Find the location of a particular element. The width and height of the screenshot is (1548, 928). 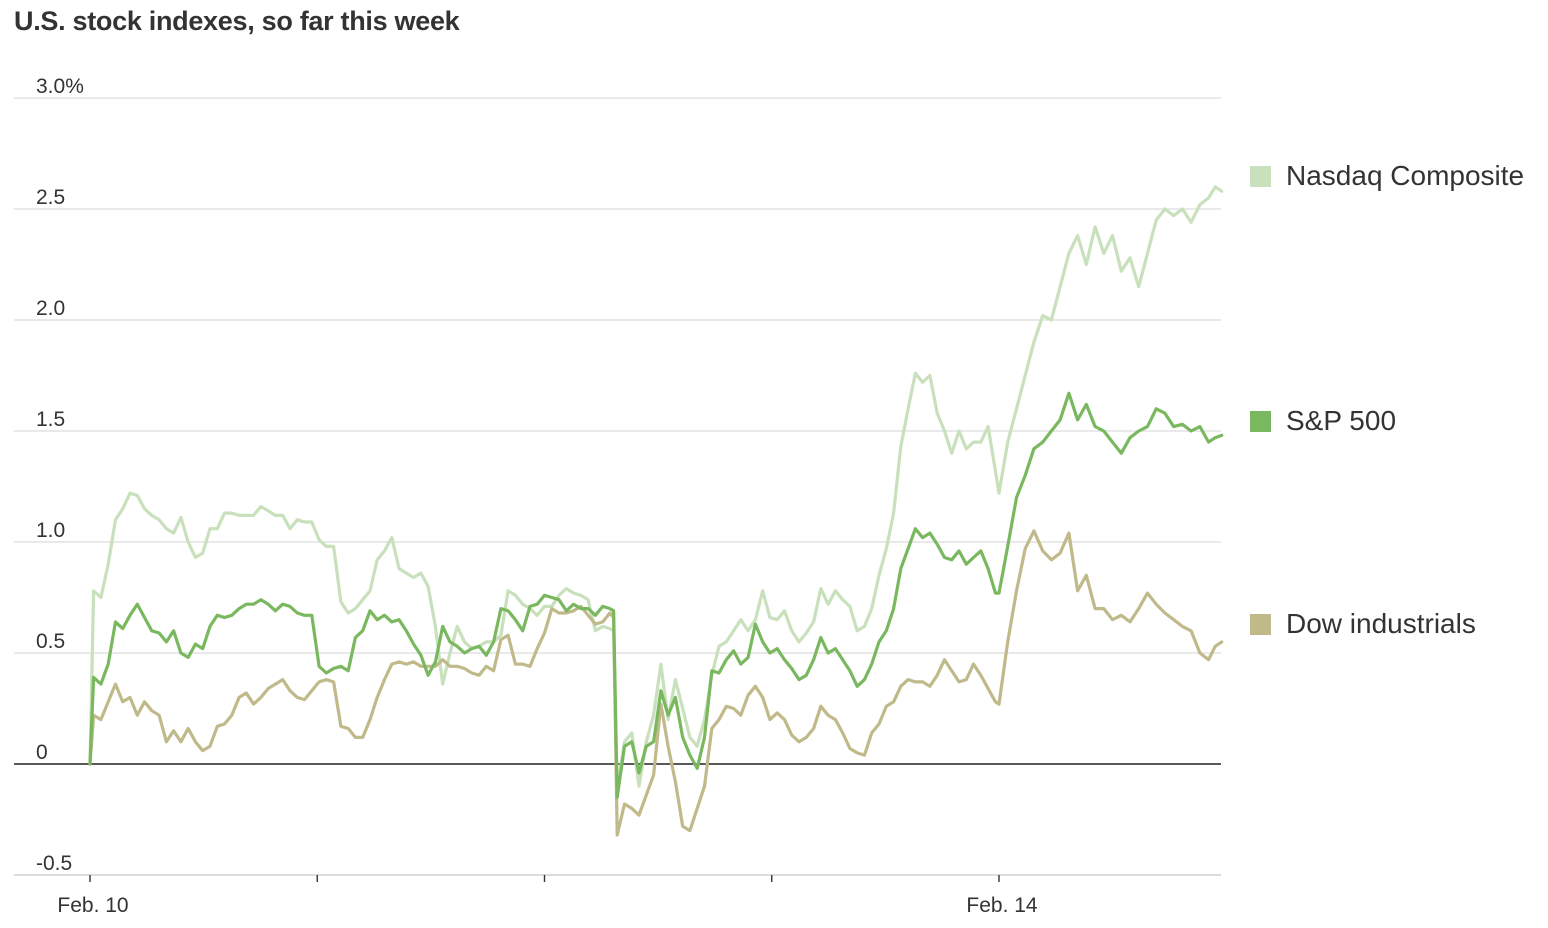

y-tick-label: 1.0 is located at coordinates (50, 530).